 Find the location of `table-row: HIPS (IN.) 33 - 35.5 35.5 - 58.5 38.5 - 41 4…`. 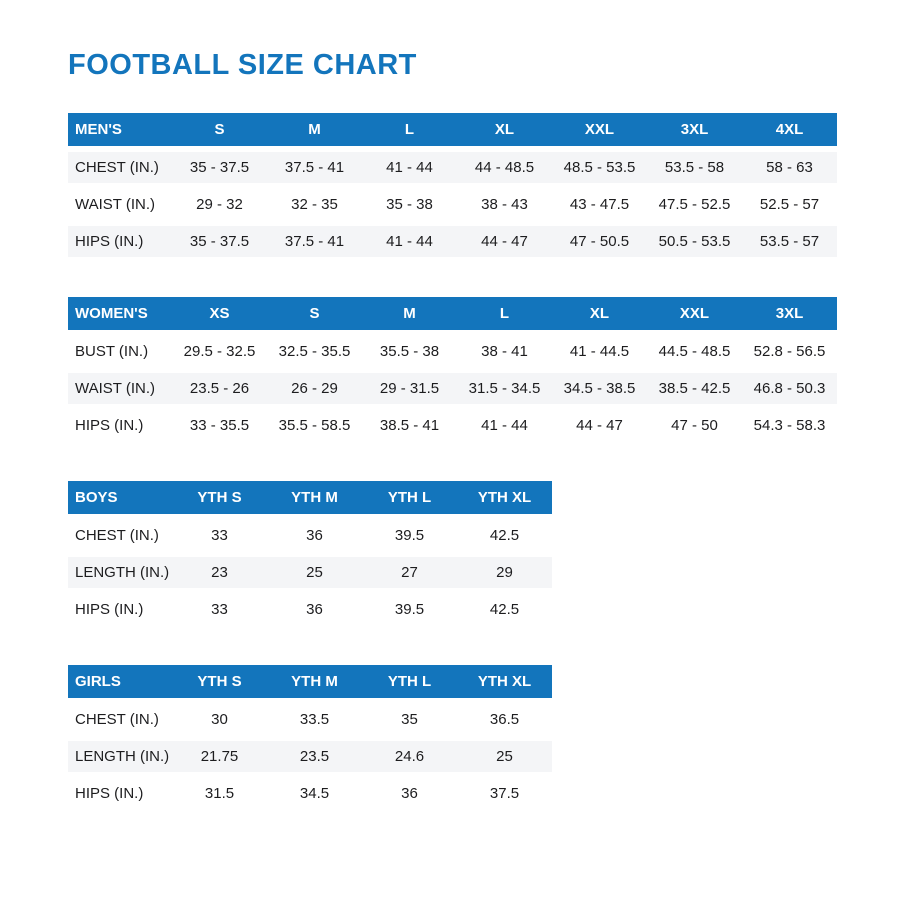

table-row: HIPS (IN.) 33 - 35.5 35.5 - 58.5 38.5 - 41 4… is located at coordinates (452, 425).